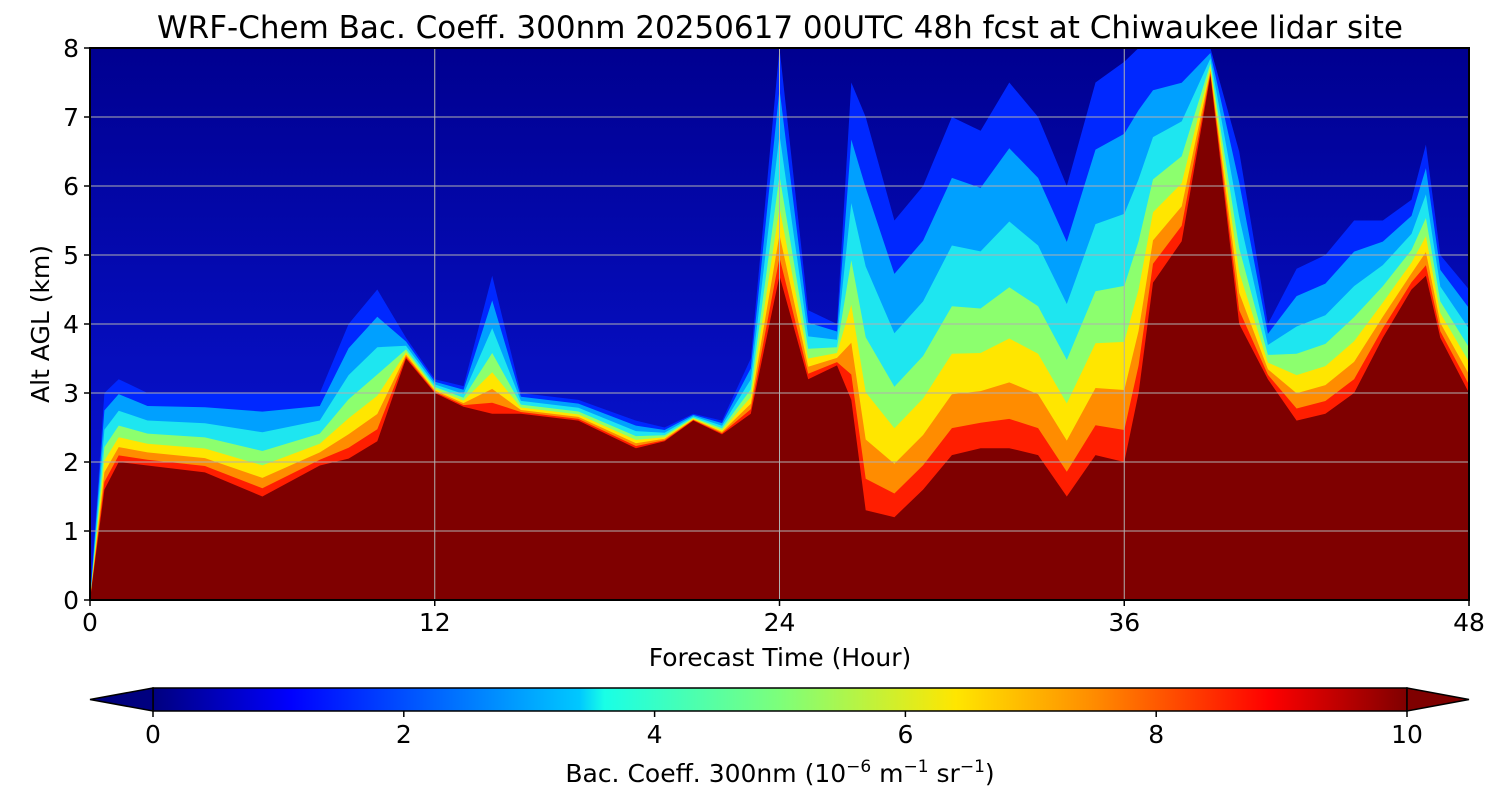  I want to click on y-tick-label: 0, so click(71, 600).